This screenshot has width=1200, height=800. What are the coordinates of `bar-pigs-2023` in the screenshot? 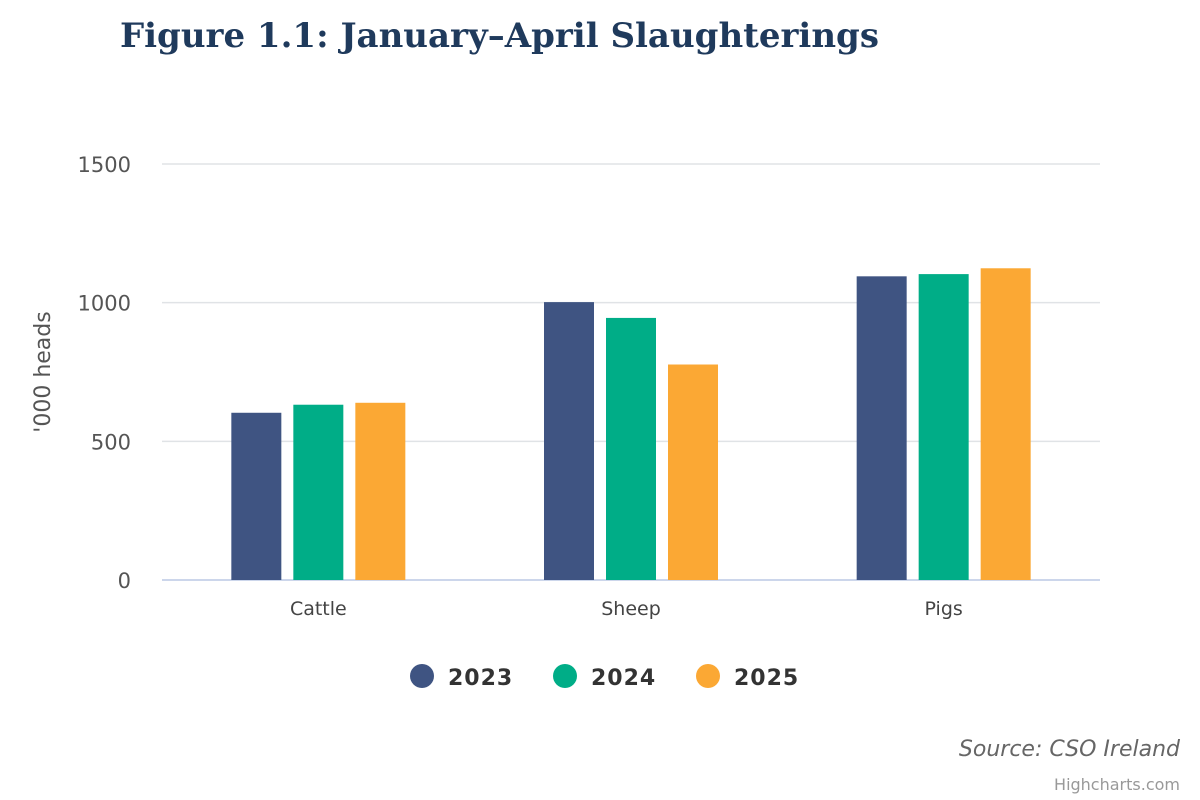 It's located at (881, 428).